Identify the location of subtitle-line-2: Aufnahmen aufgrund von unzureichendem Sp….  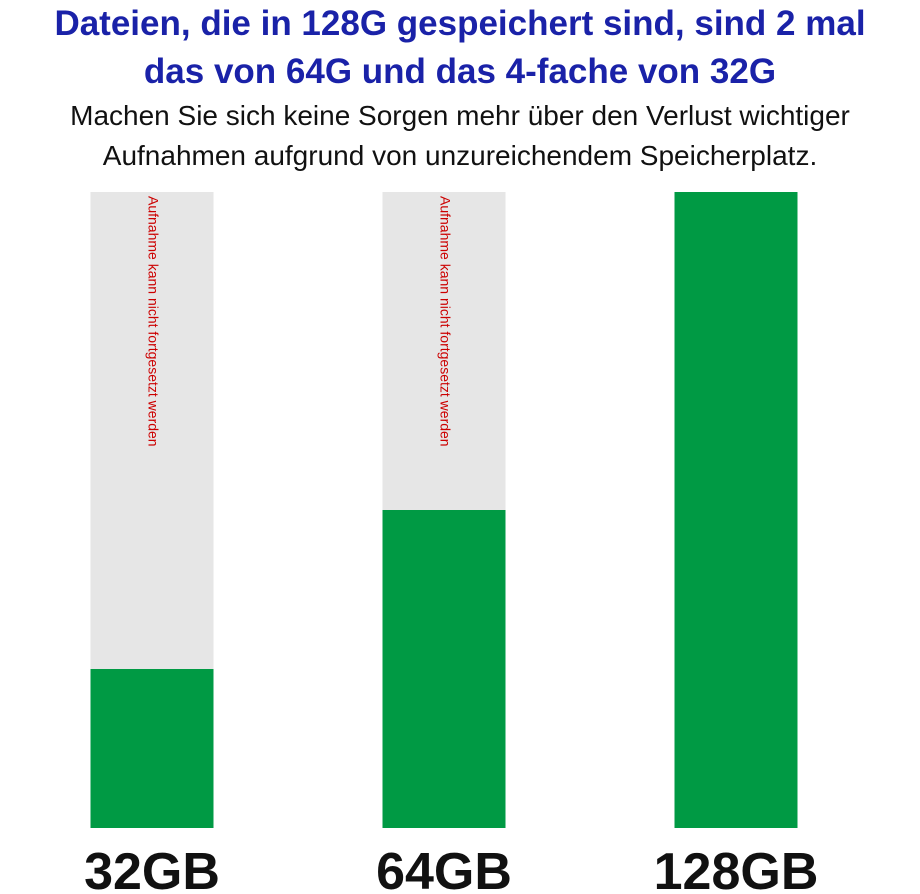
(460, 155).